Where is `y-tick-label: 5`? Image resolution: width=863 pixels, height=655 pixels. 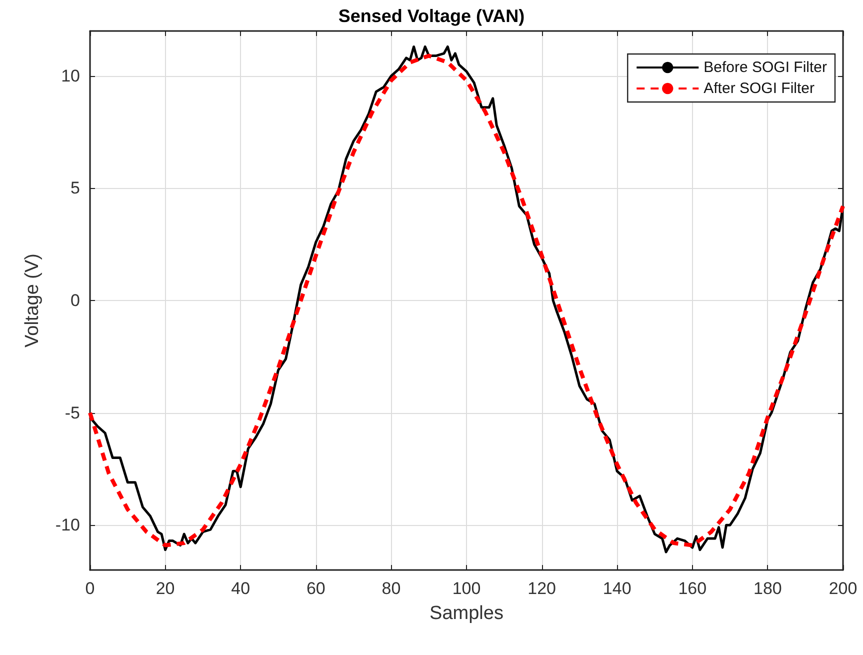
y-tick-label: 5 is located at coordinates (75, 188).